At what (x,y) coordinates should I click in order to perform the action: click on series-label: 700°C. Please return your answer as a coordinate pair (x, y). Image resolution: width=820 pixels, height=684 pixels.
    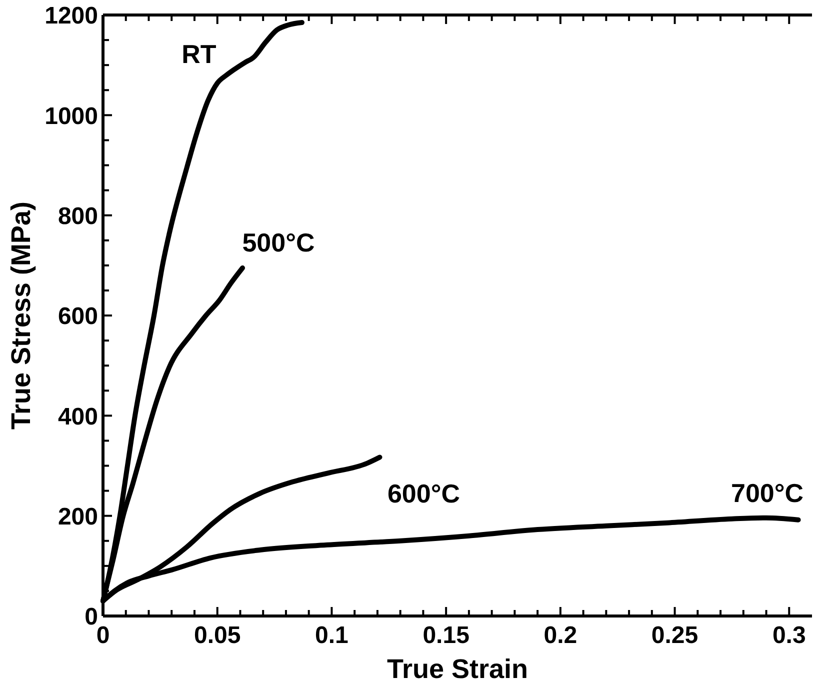
    Looking at the image, I should click on (767, 493).